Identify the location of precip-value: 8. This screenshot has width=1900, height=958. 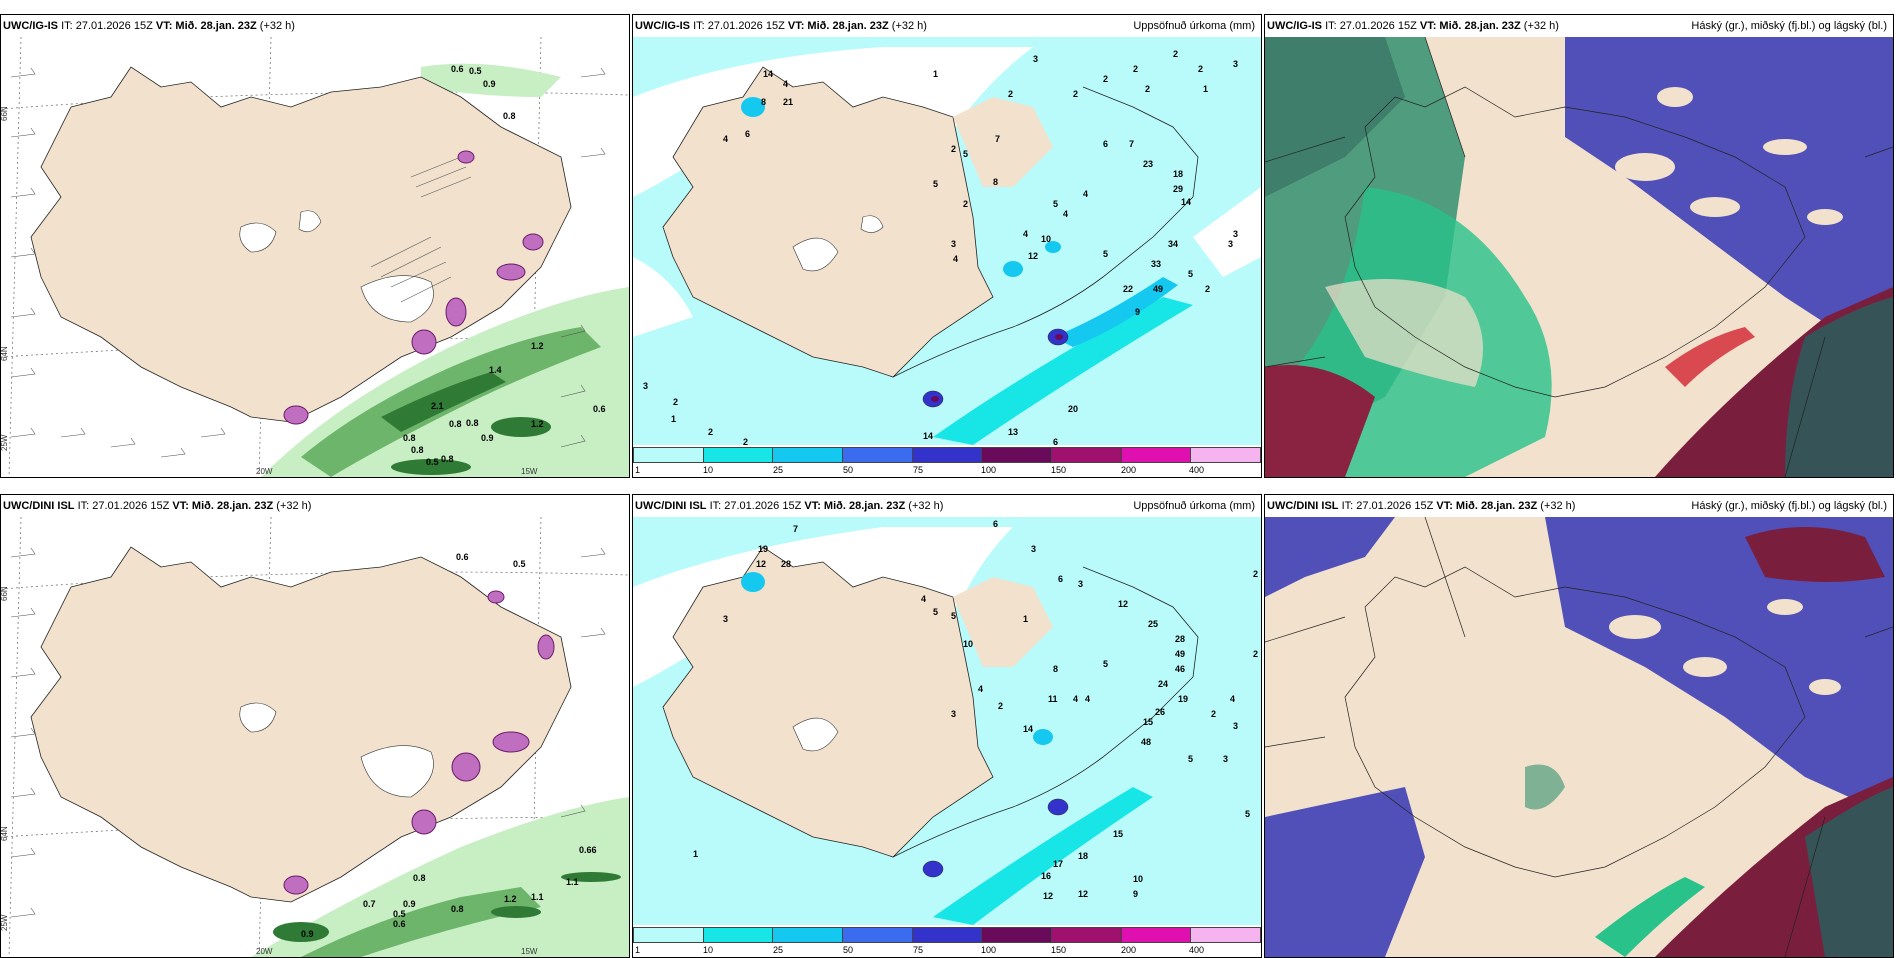
(995, 182).